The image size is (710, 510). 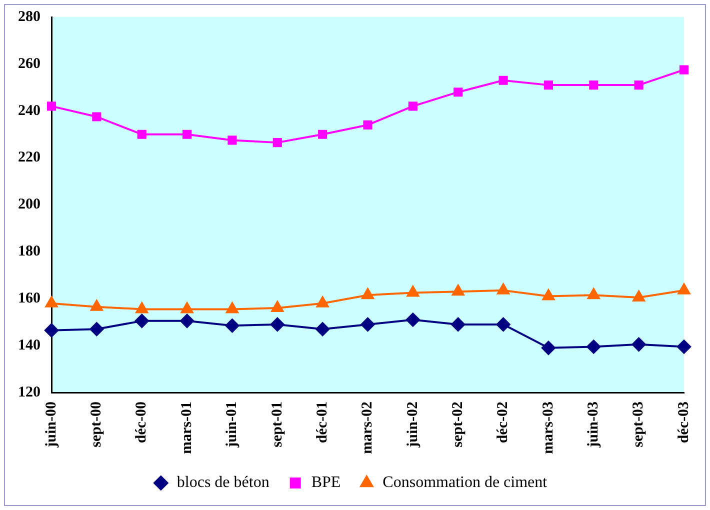 I want to click on x-tick-label: déc-00, so click(x=142, y=423).